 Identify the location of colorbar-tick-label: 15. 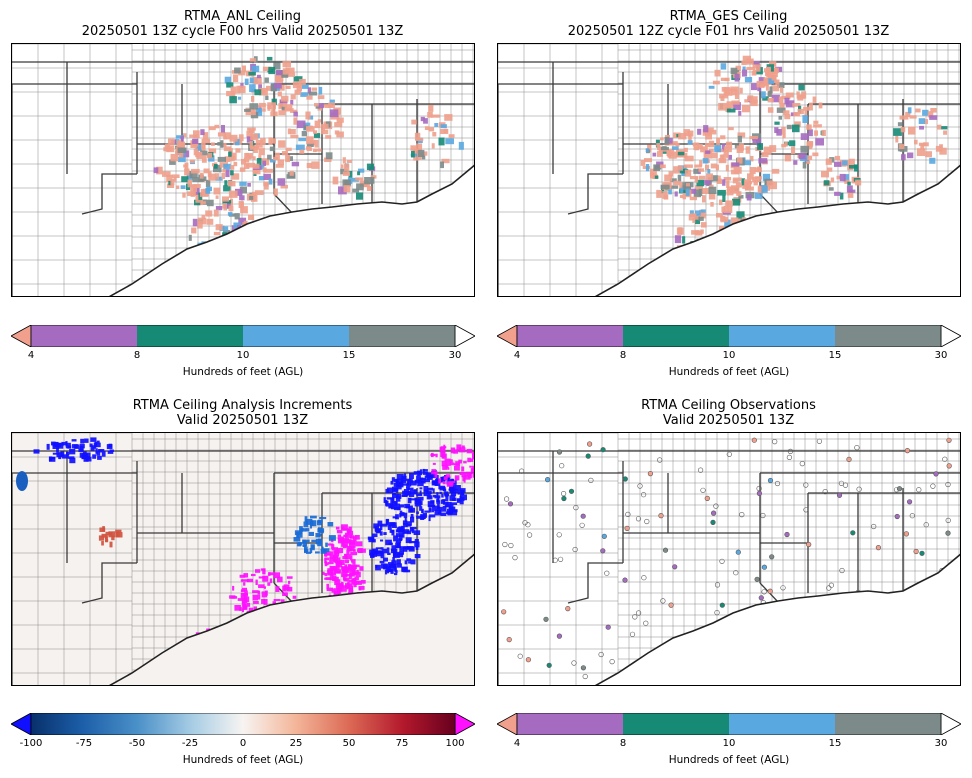
(349, 355).